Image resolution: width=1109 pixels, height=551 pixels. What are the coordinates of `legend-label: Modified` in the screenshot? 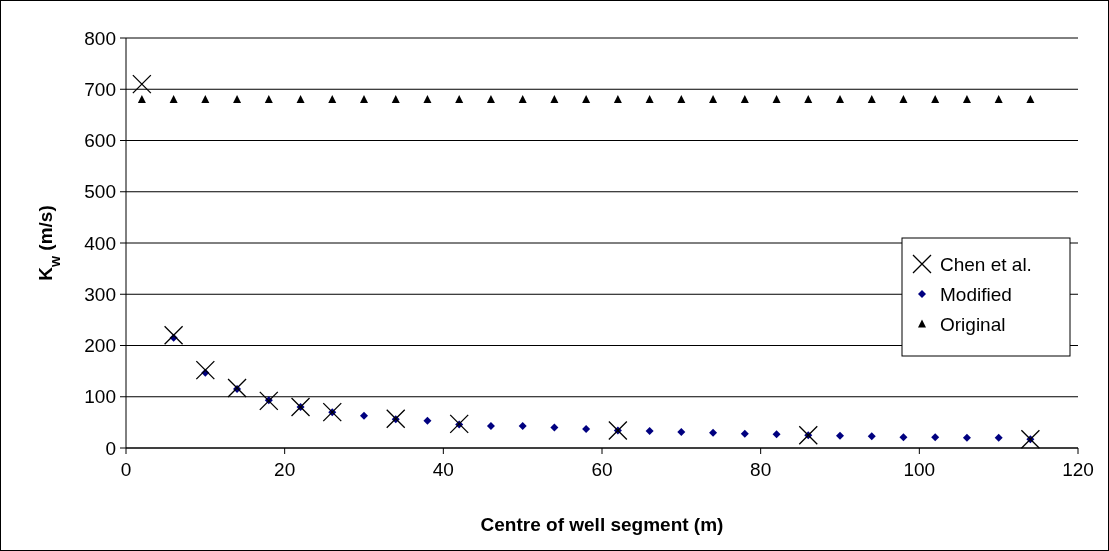 It's located at (976, 294).